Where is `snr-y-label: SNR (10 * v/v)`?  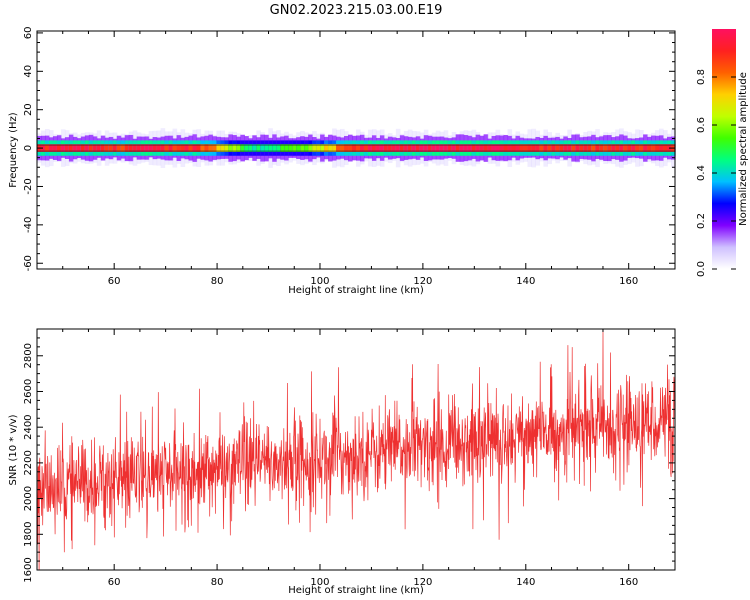
snr-y-label: SNR (10 * v/v) is located at coordinates (13, 449).